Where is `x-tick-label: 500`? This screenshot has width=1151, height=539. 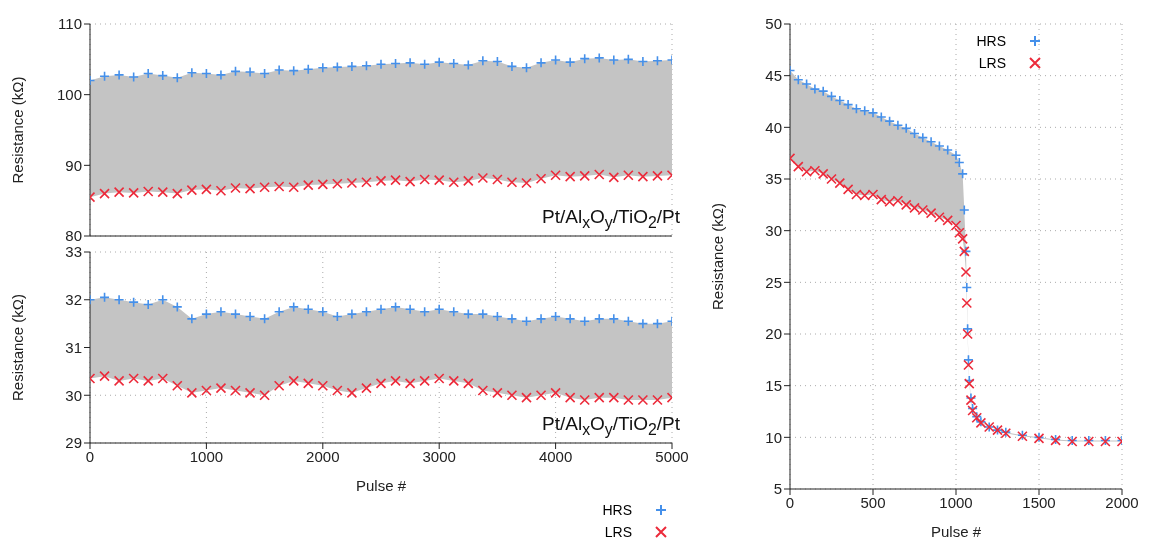 x-tick-label: 500 is located at coordinates (873, 502).